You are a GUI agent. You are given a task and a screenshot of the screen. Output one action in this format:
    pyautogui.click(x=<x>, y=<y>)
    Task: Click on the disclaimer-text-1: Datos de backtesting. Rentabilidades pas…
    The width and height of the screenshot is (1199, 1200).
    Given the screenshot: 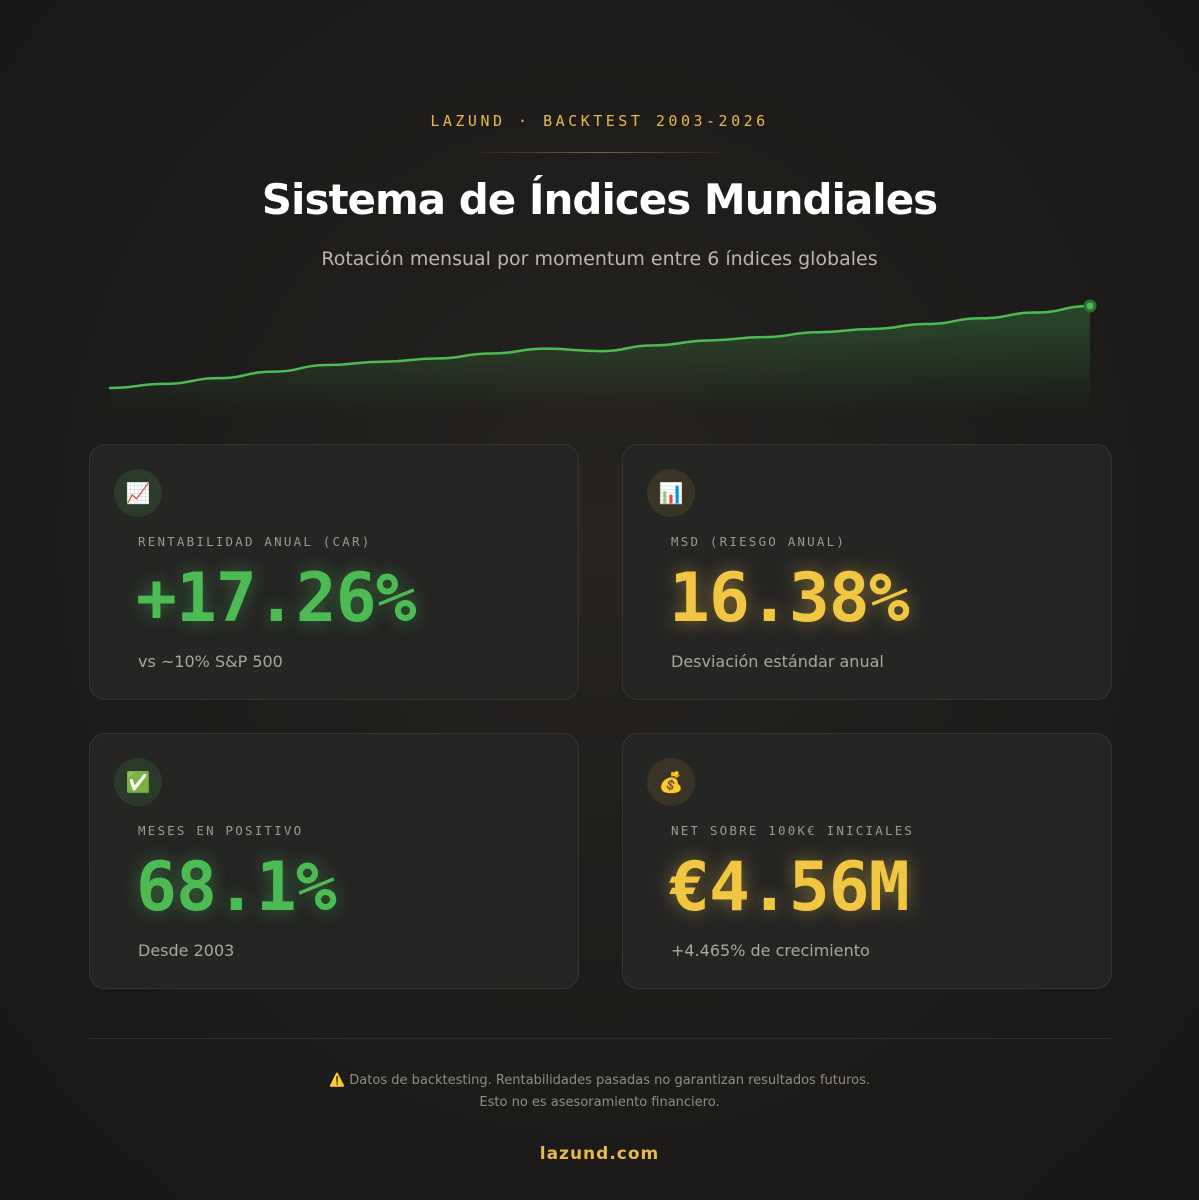 What is the action you would take?
    pyautogui.click(x=610, y=1080)
    